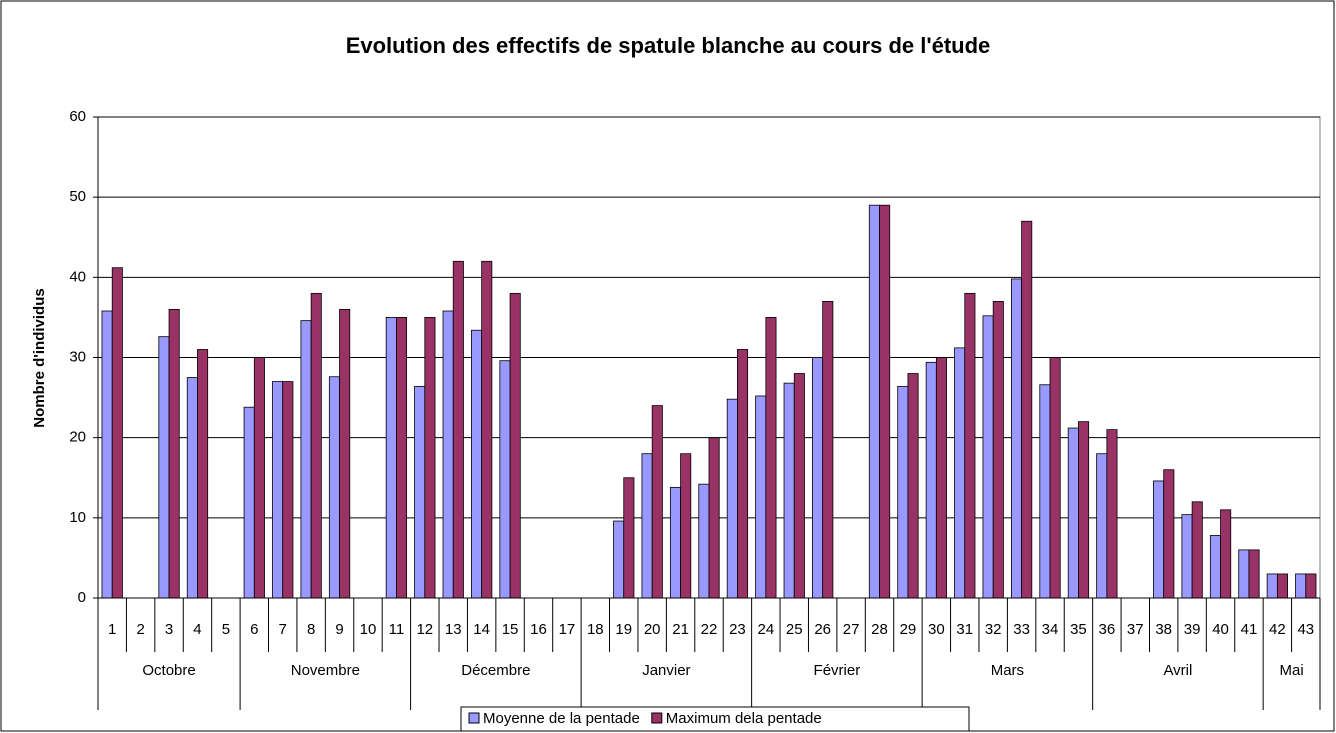  I want to click on x-tick-label: 12, so click(424, 629).